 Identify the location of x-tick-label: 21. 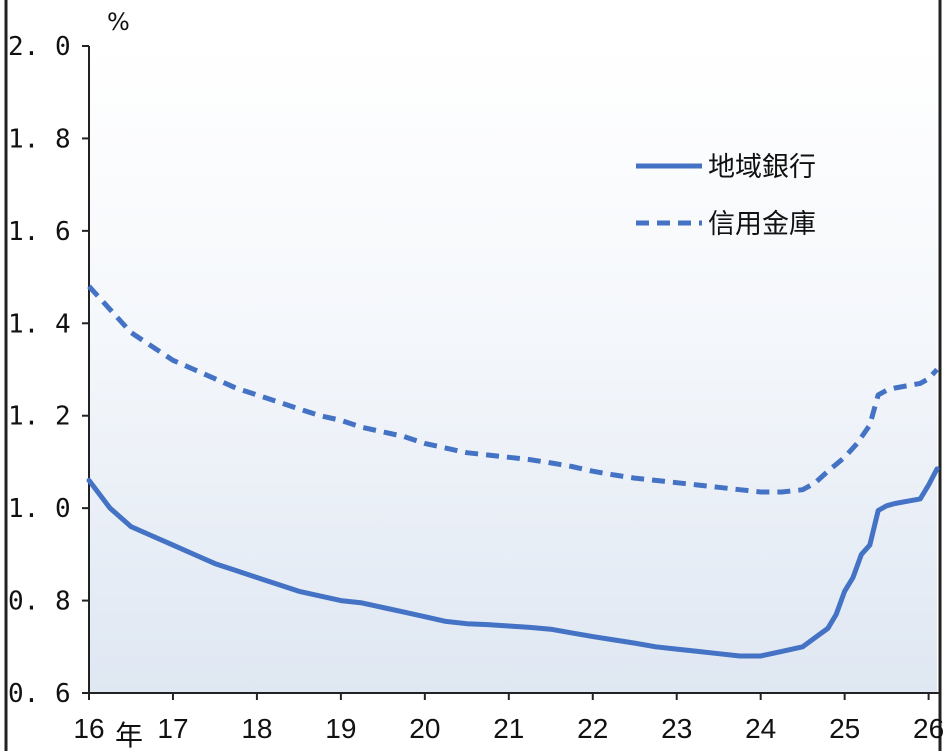
(508, 728).